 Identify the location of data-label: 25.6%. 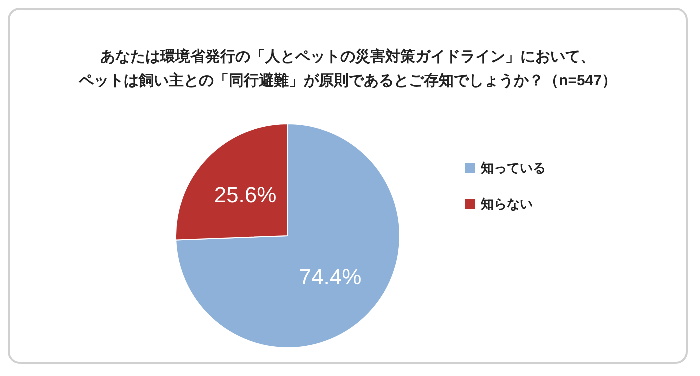
(245, 195).